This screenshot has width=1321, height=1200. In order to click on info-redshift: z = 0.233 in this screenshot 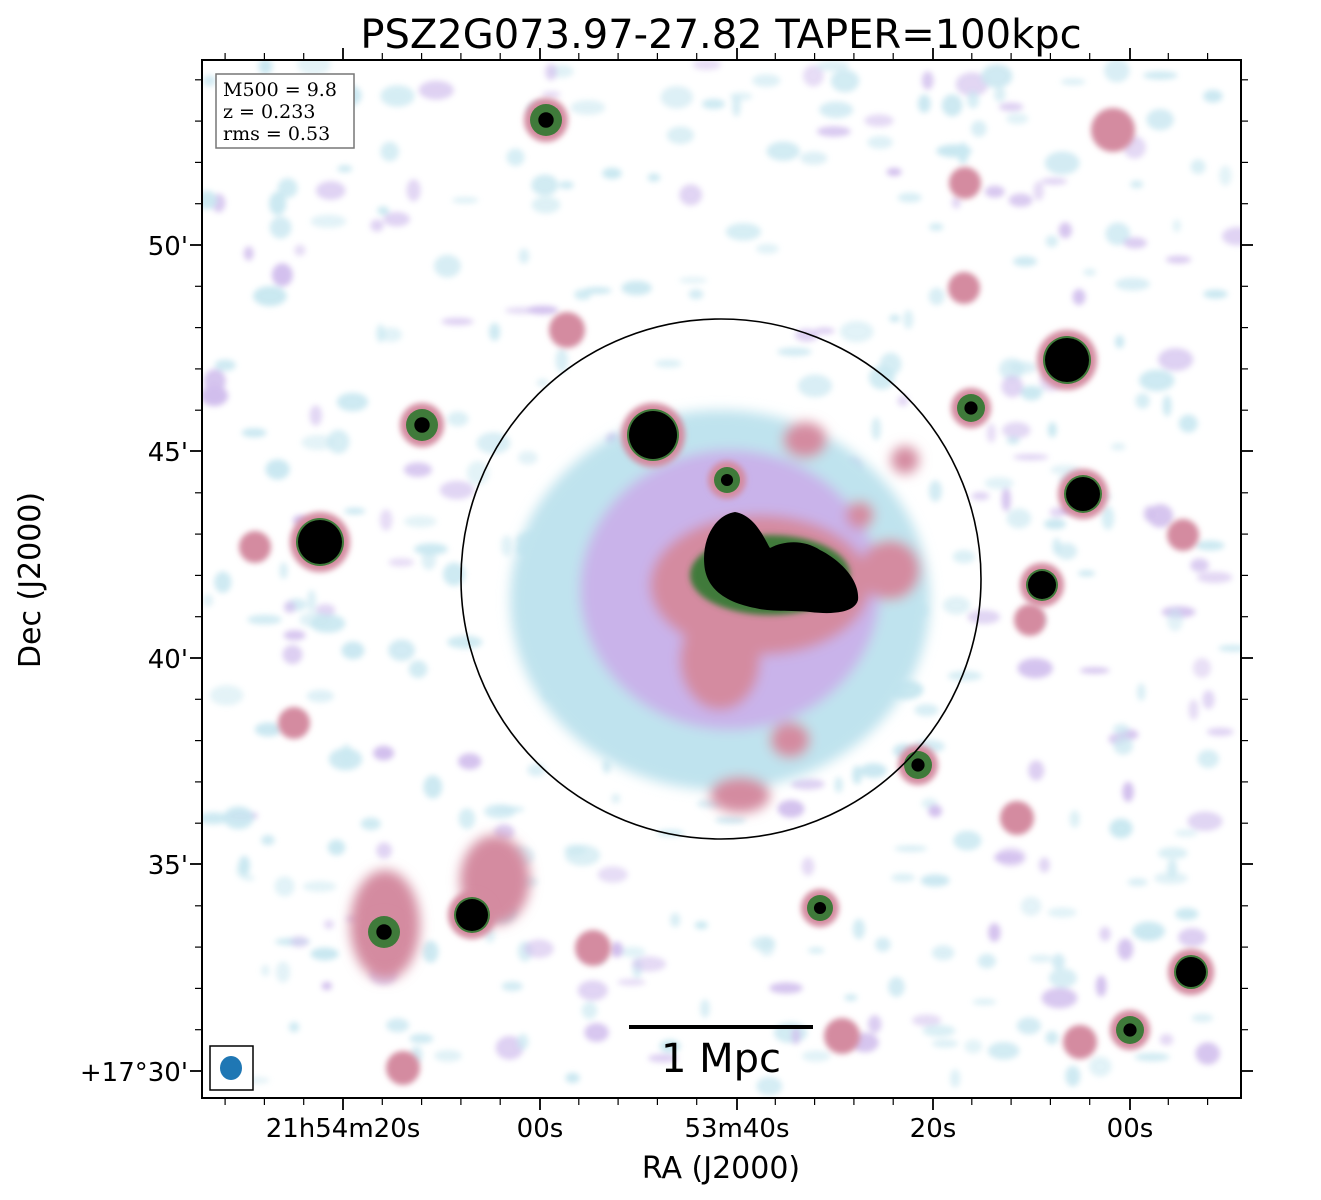, I will do `click(269, 112)`.